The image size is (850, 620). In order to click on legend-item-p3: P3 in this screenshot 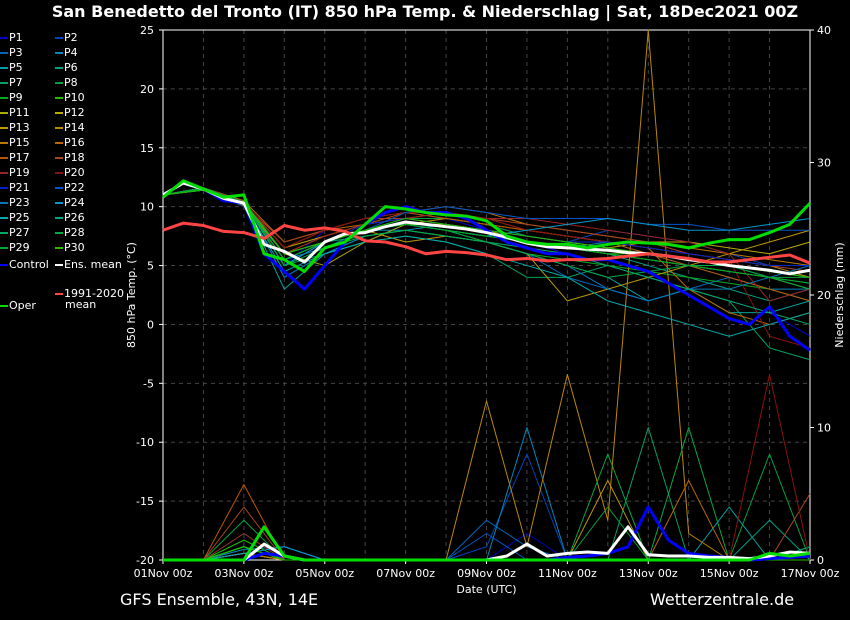, I will do `click(11, 53)`.